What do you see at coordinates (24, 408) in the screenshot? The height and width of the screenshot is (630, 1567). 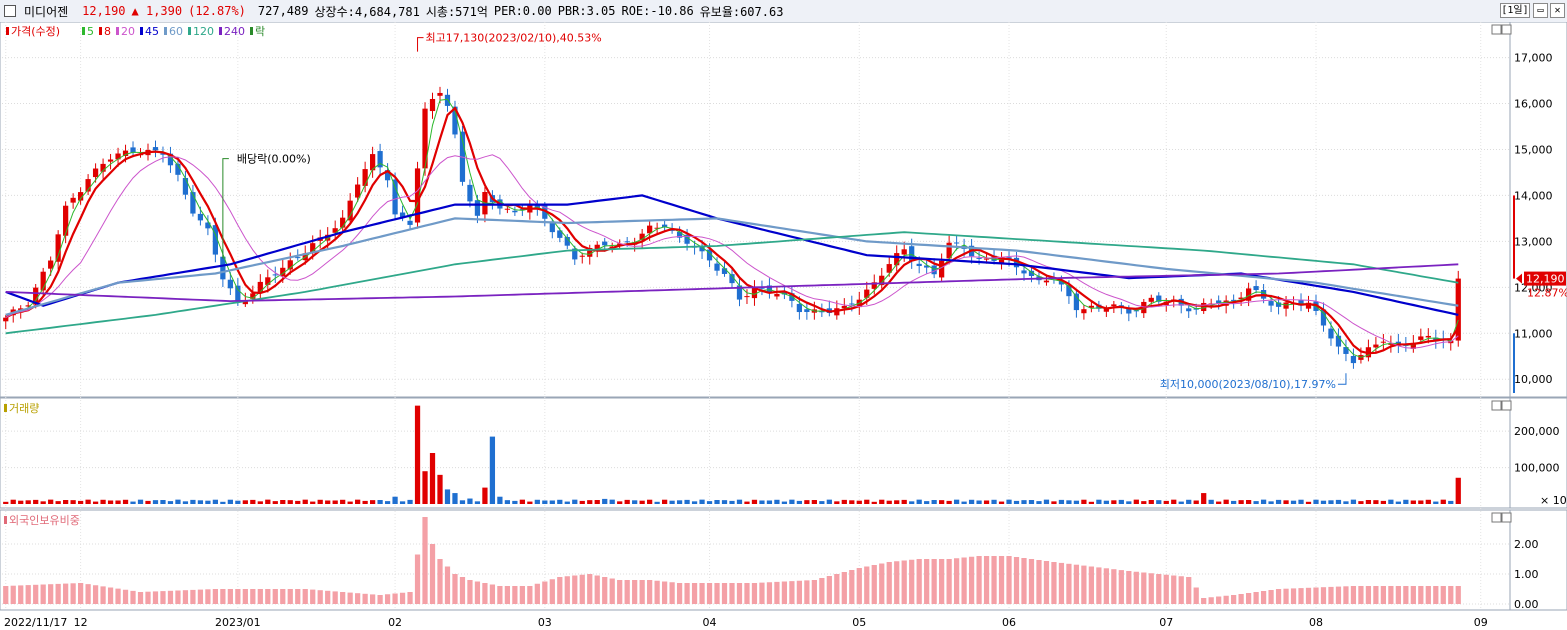 I see `volume-title: 거래량` at bounding box center [24, 408].